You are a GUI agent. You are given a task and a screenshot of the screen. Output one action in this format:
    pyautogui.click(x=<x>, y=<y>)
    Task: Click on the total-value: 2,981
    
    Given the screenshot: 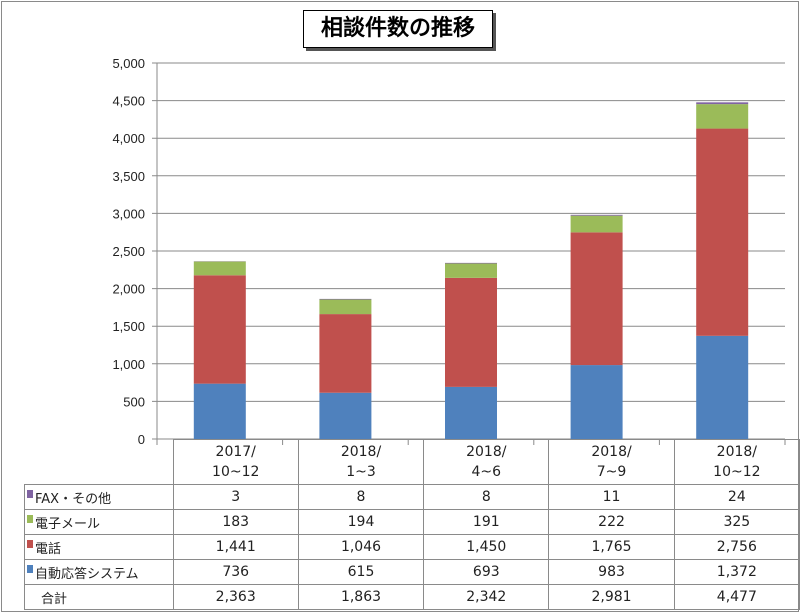 What is the action you would take?
    pyautogui.click(x=611, y=597)
    